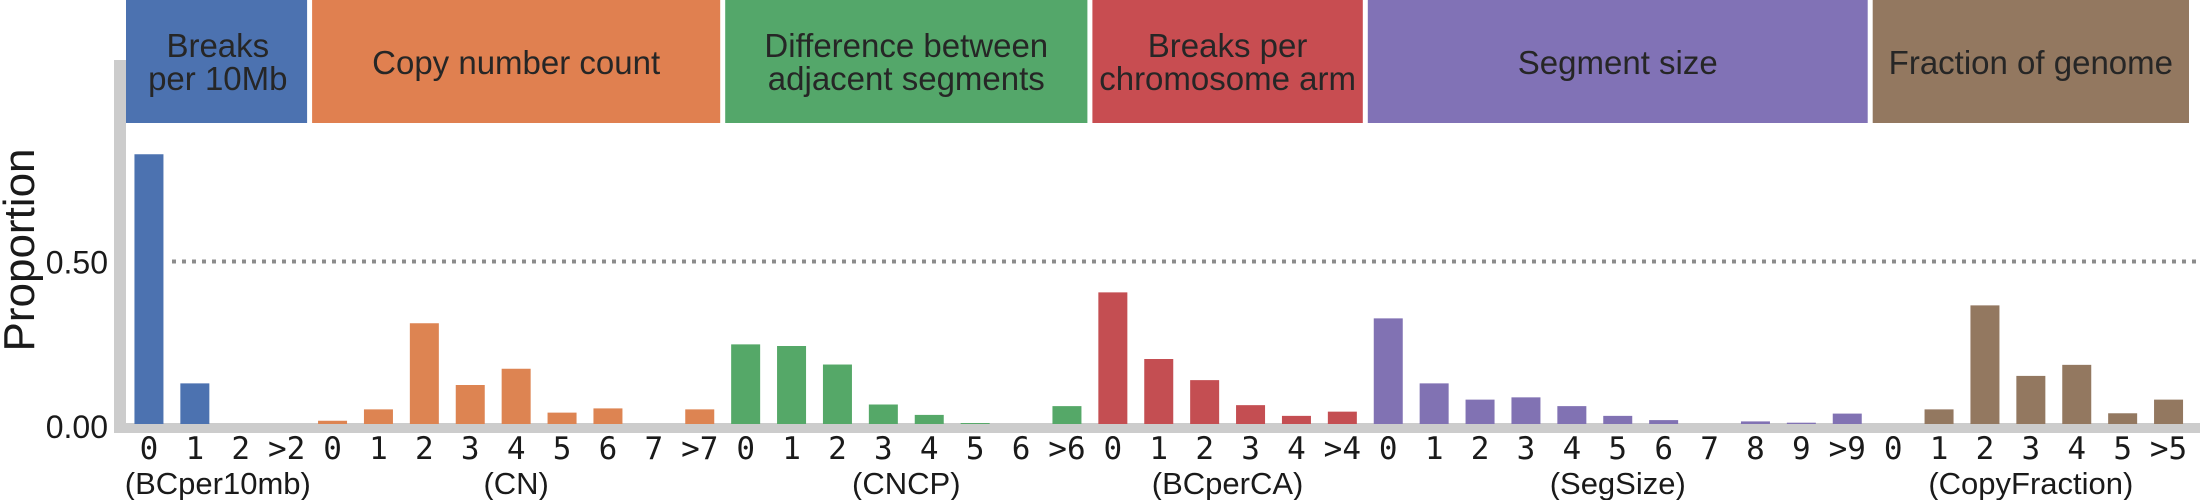  I want to click on group-title: Fraction of genome, so click(2031, 62).